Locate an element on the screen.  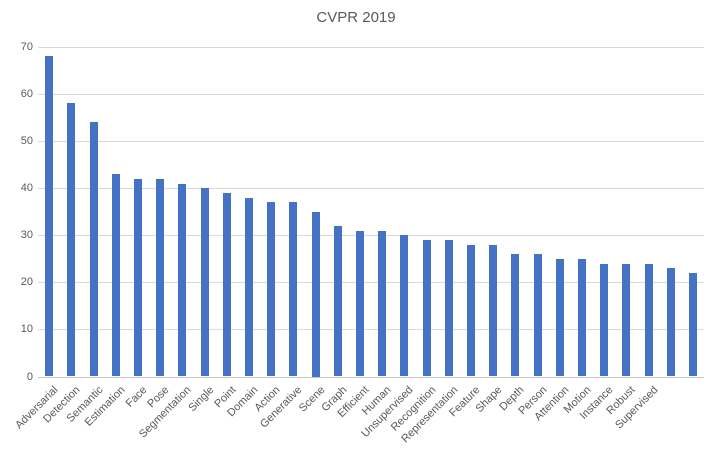
y-axis-tick-label: 20 is located at coordinates (26, 282).